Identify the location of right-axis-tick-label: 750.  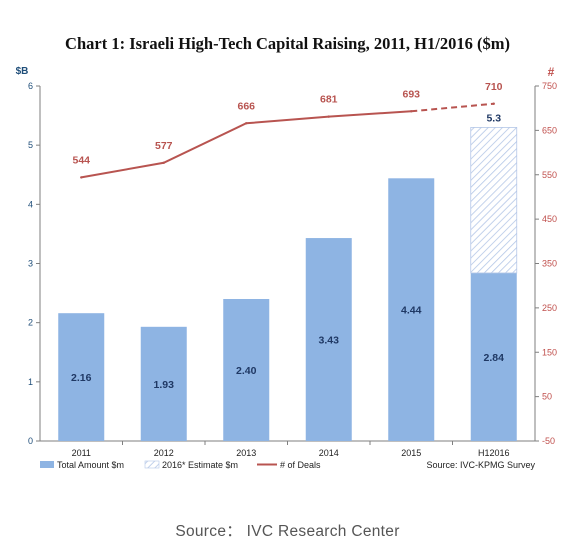
(549, 86).